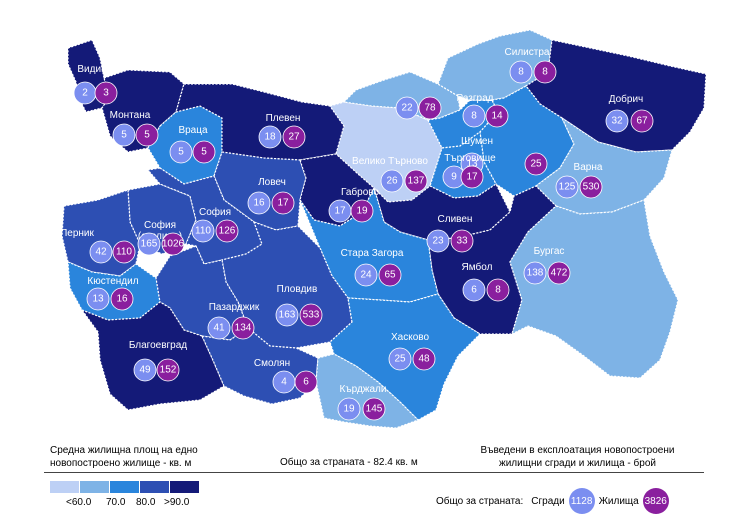 Image resolution: width=740 pixels, height=523 pixels. I want to click on region-label-group: Стара Загора 24 65, so click(372, 267).